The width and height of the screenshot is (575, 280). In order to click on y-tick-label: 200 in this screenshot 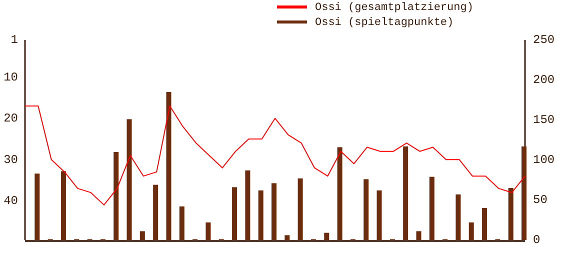, I will do `click(544, 80)`.